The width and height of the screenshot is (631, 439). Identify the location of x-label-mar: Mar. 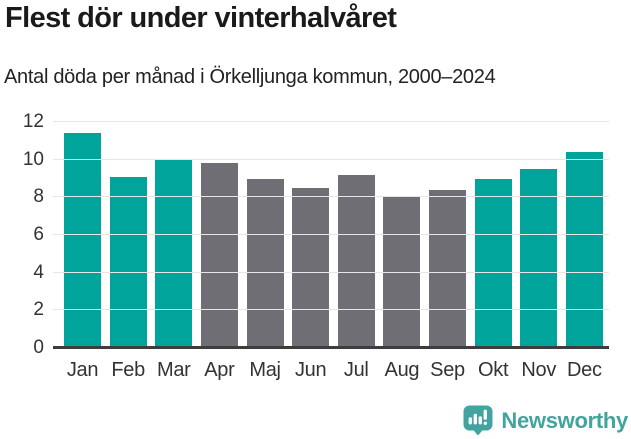
(173, 370).